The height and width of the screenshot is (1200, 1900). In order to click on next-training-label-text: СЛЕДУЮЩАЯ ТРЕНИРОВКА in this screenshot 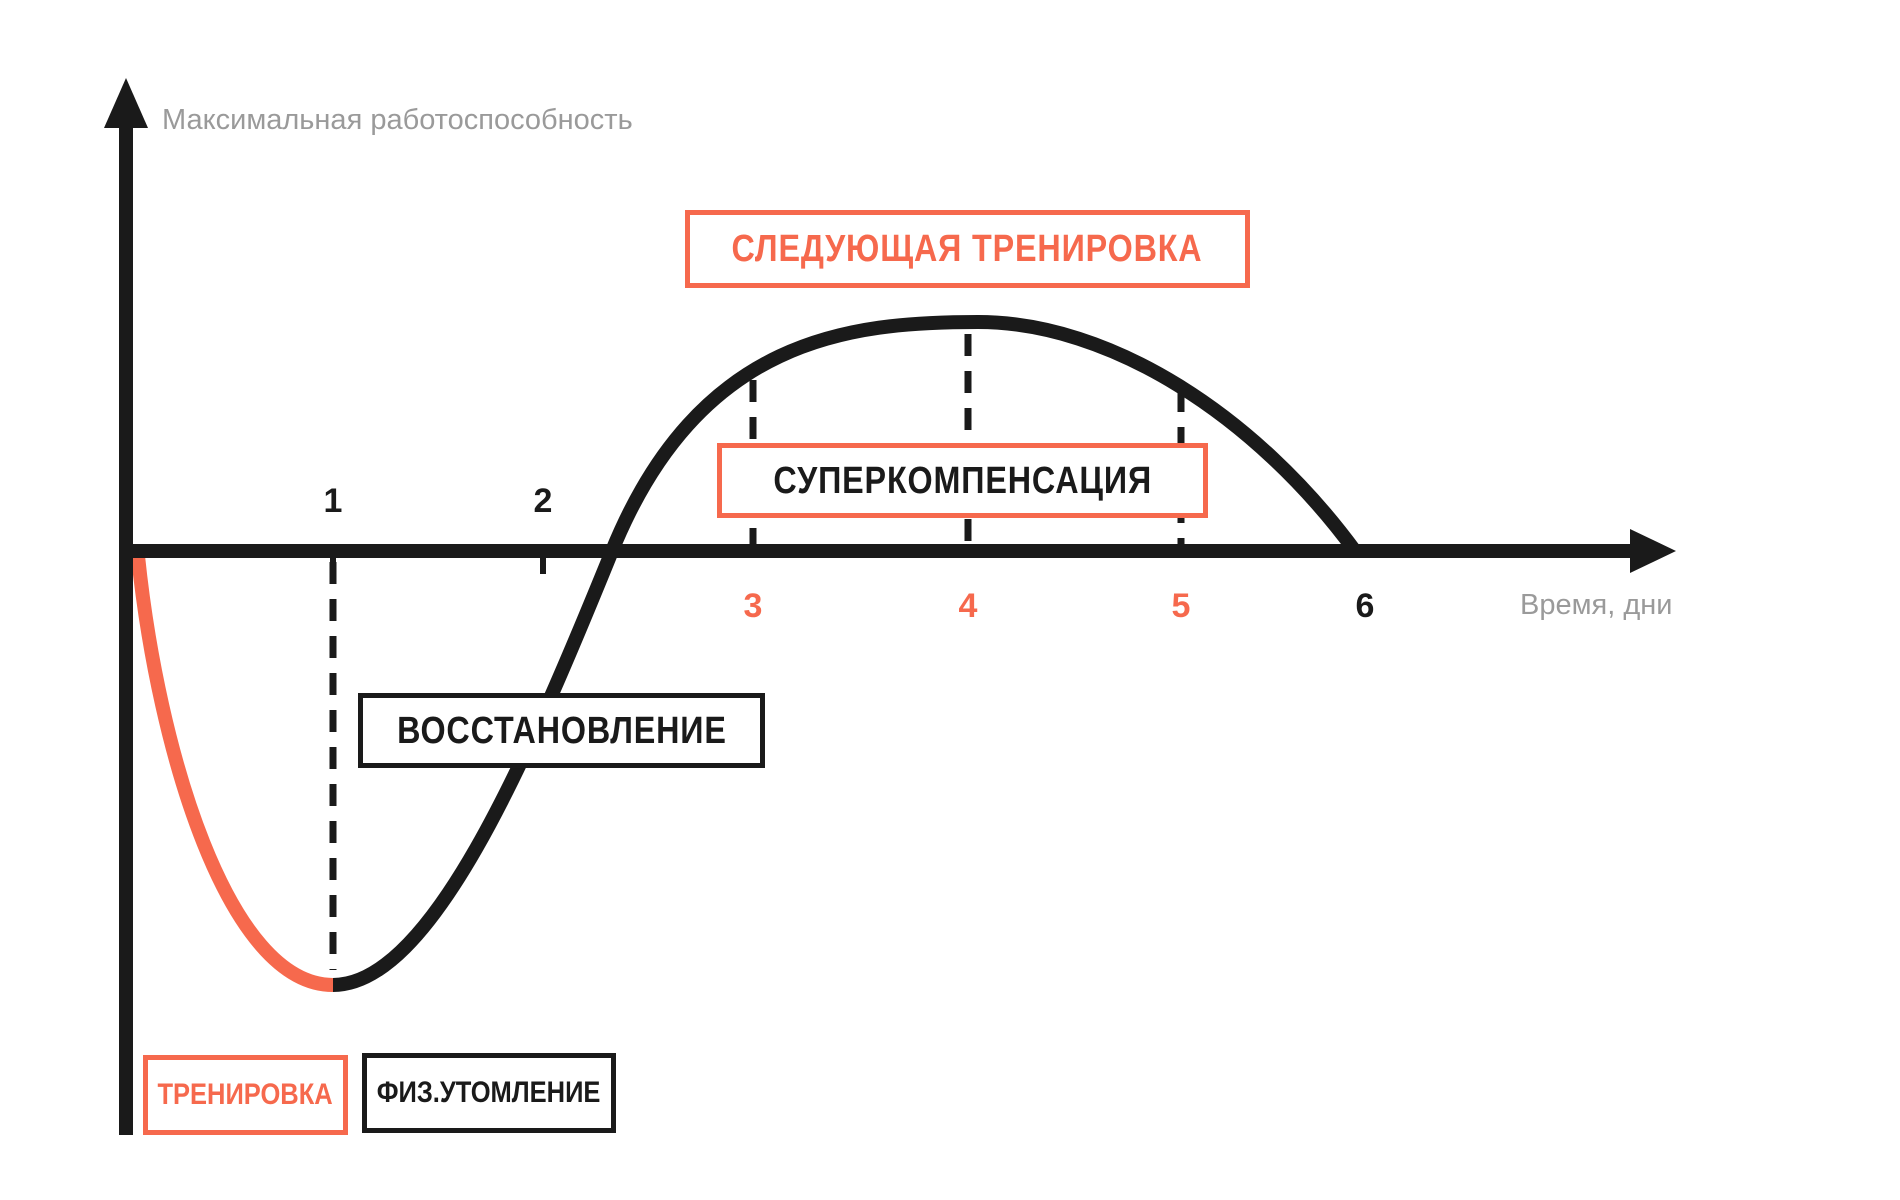, I will do `click(967, 249)`.